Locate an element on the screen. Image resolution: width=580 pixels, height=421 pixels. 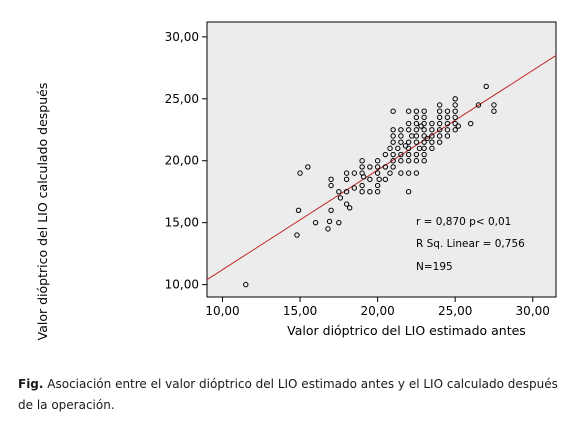
x-axis-label: Valor dióptrico del LIO estimado antes is located at coordinates (406, 330).